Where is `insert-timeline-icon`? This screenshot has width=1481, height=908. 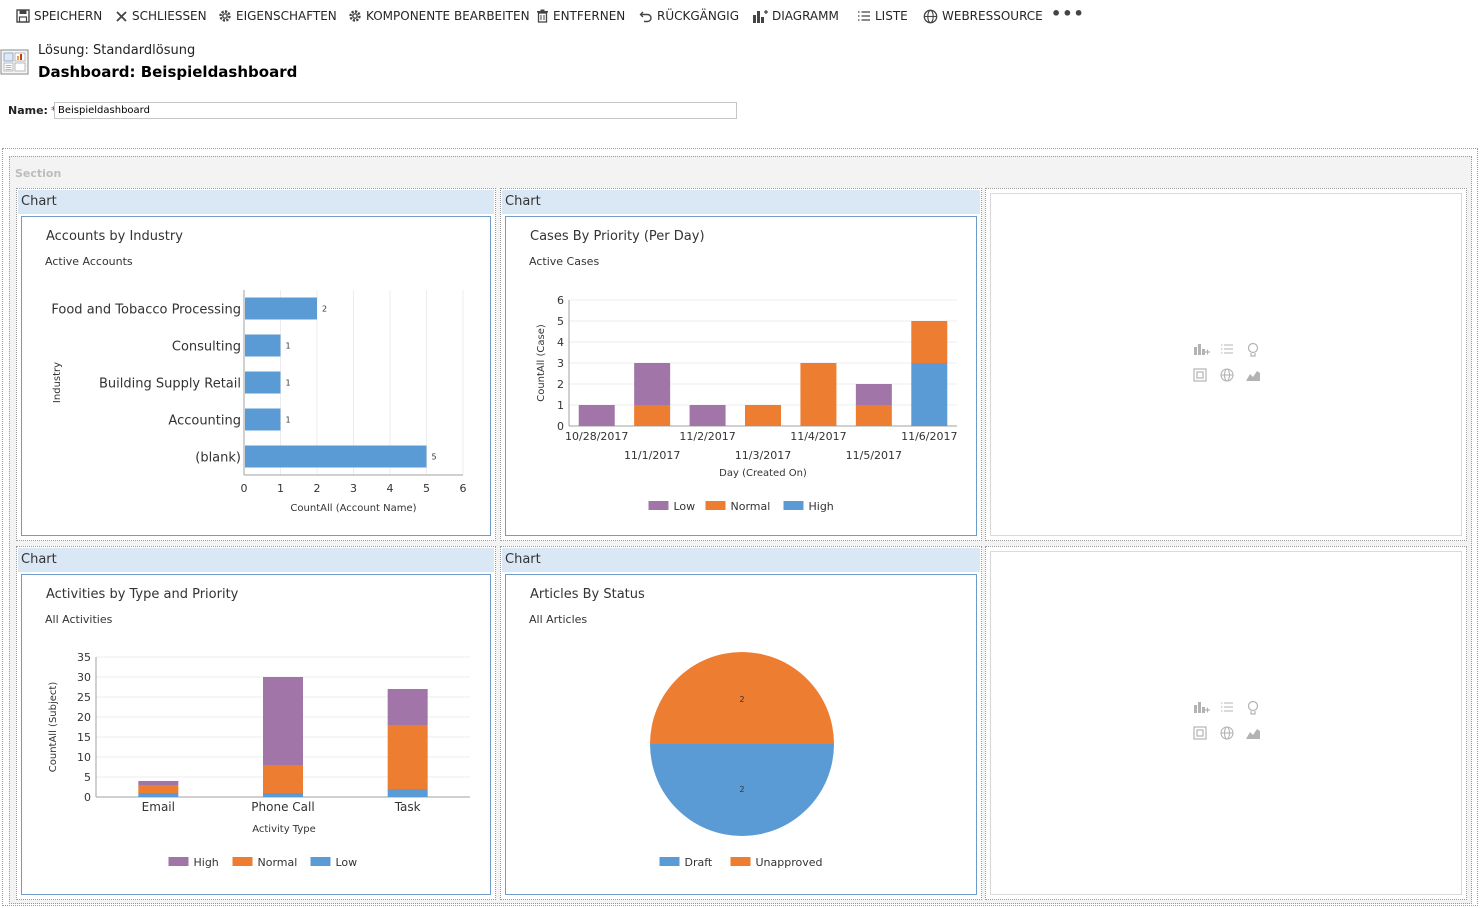
insert-timeline-icon is located at coordinates (1253, 734).